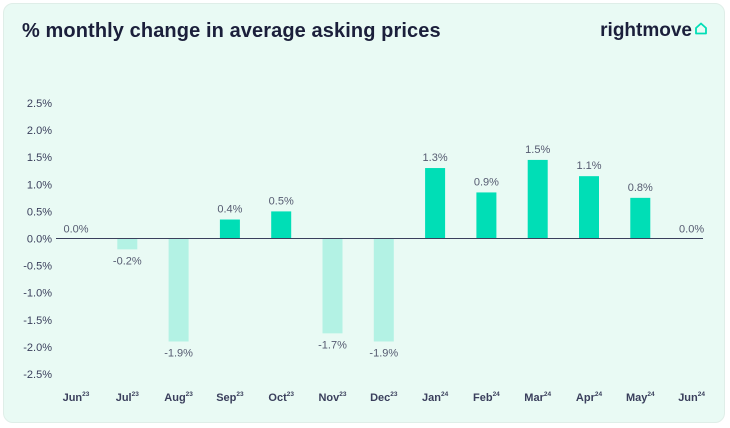  What do you see at coordinates (37, 294) in the screenshot?
I see `y-tick-label: -1.0%` at bounding box center [37, 294].